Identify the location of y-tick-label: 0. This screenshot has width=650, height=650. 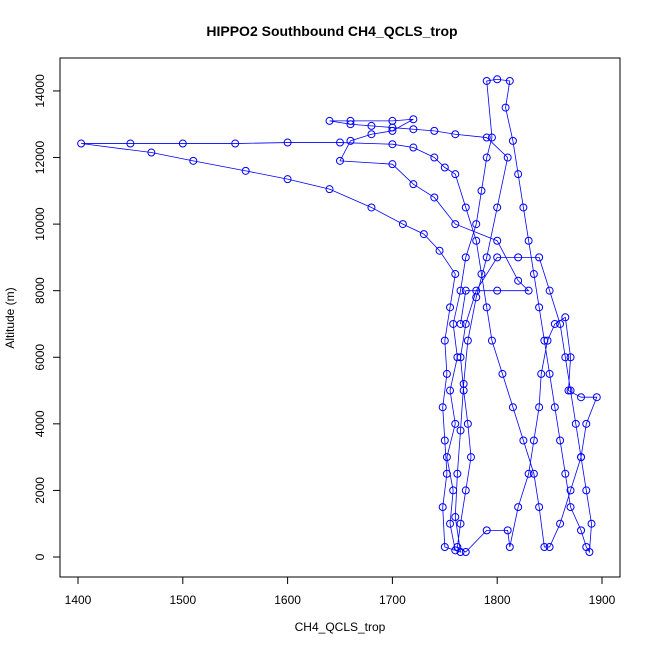
(40, 556).